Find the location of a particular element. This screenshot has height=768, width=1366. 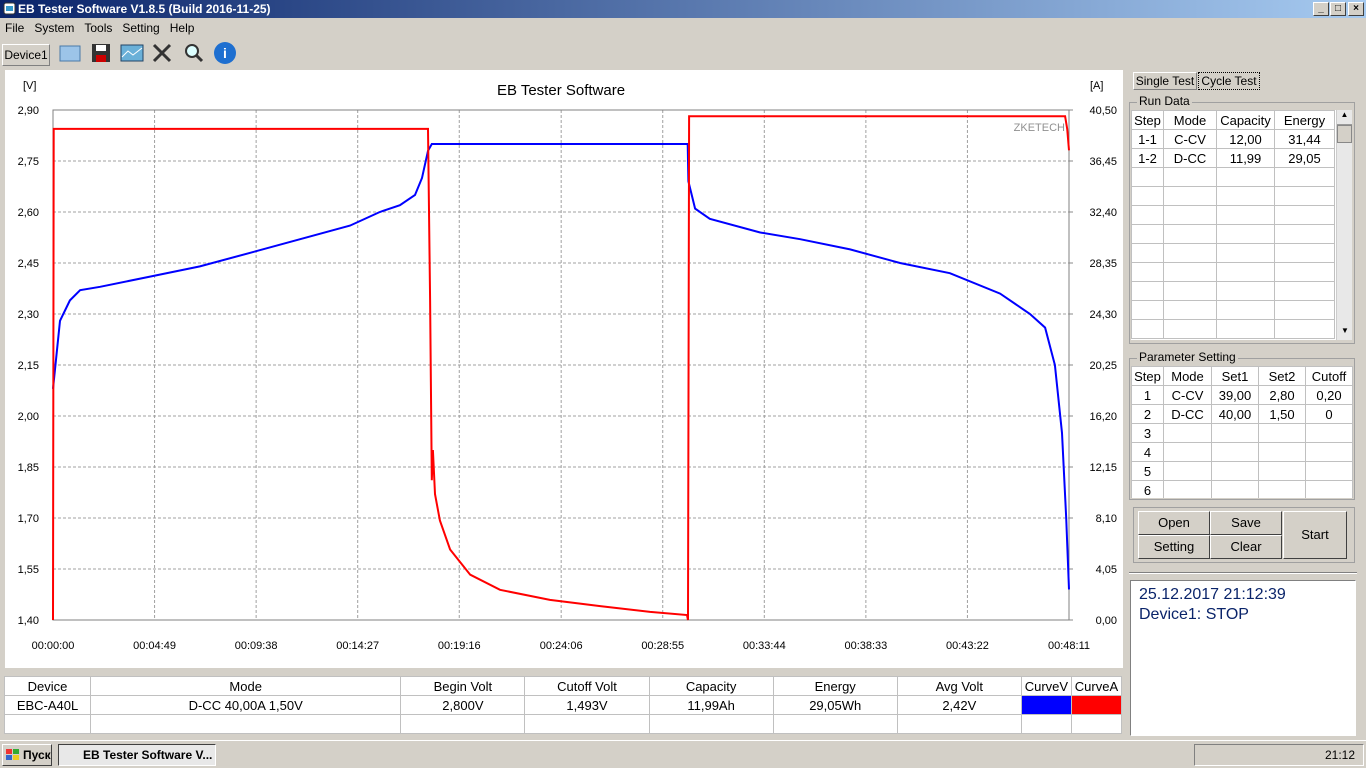

menu-item: Tools is located at coordinates (98, 28).